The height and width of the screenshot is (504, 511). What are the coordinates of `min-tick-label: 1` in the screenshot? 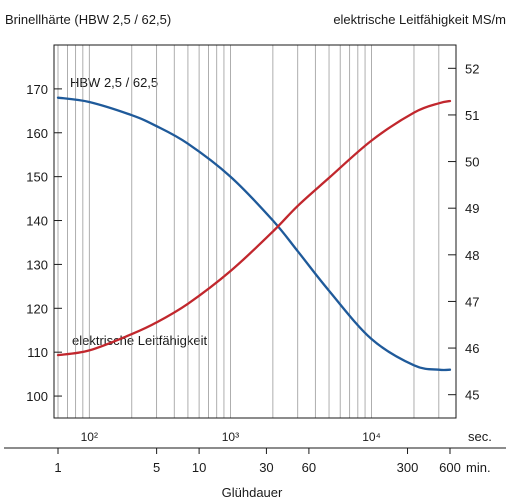 It's located at (57, 467).